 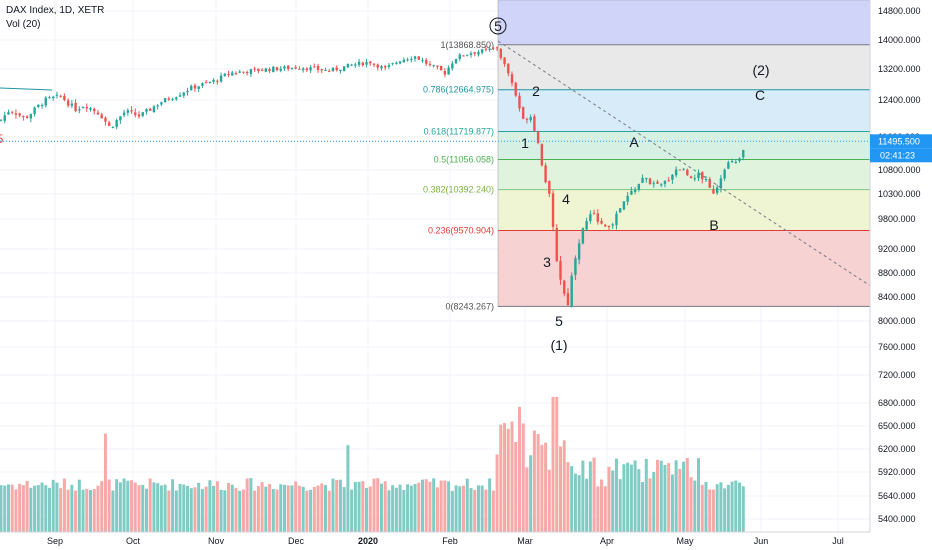 I want to click on wave-label-C: C, so click(x=760, y=95).